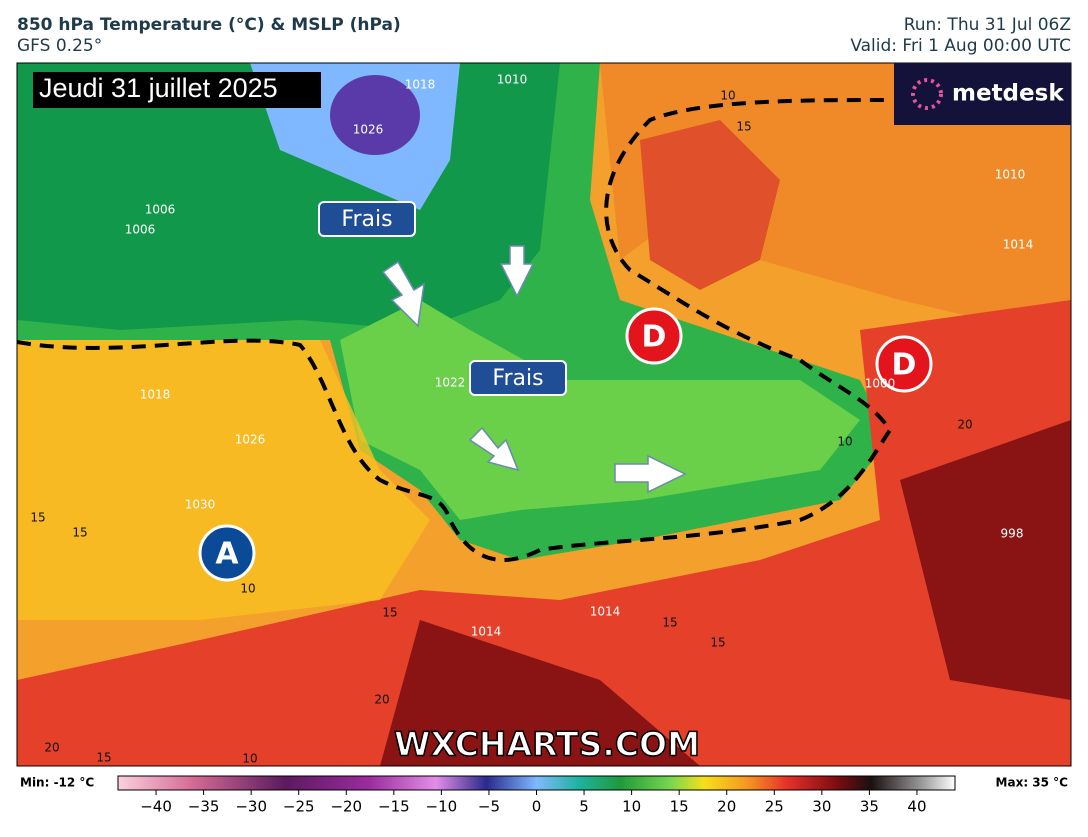 Image resolution: width=1088 pixels, height=837 pixels. What do you see at coordinates (547, 744) in the screenshot?
I see `watermark: WXCHARTS.COM` at bounding box center [547, 744].